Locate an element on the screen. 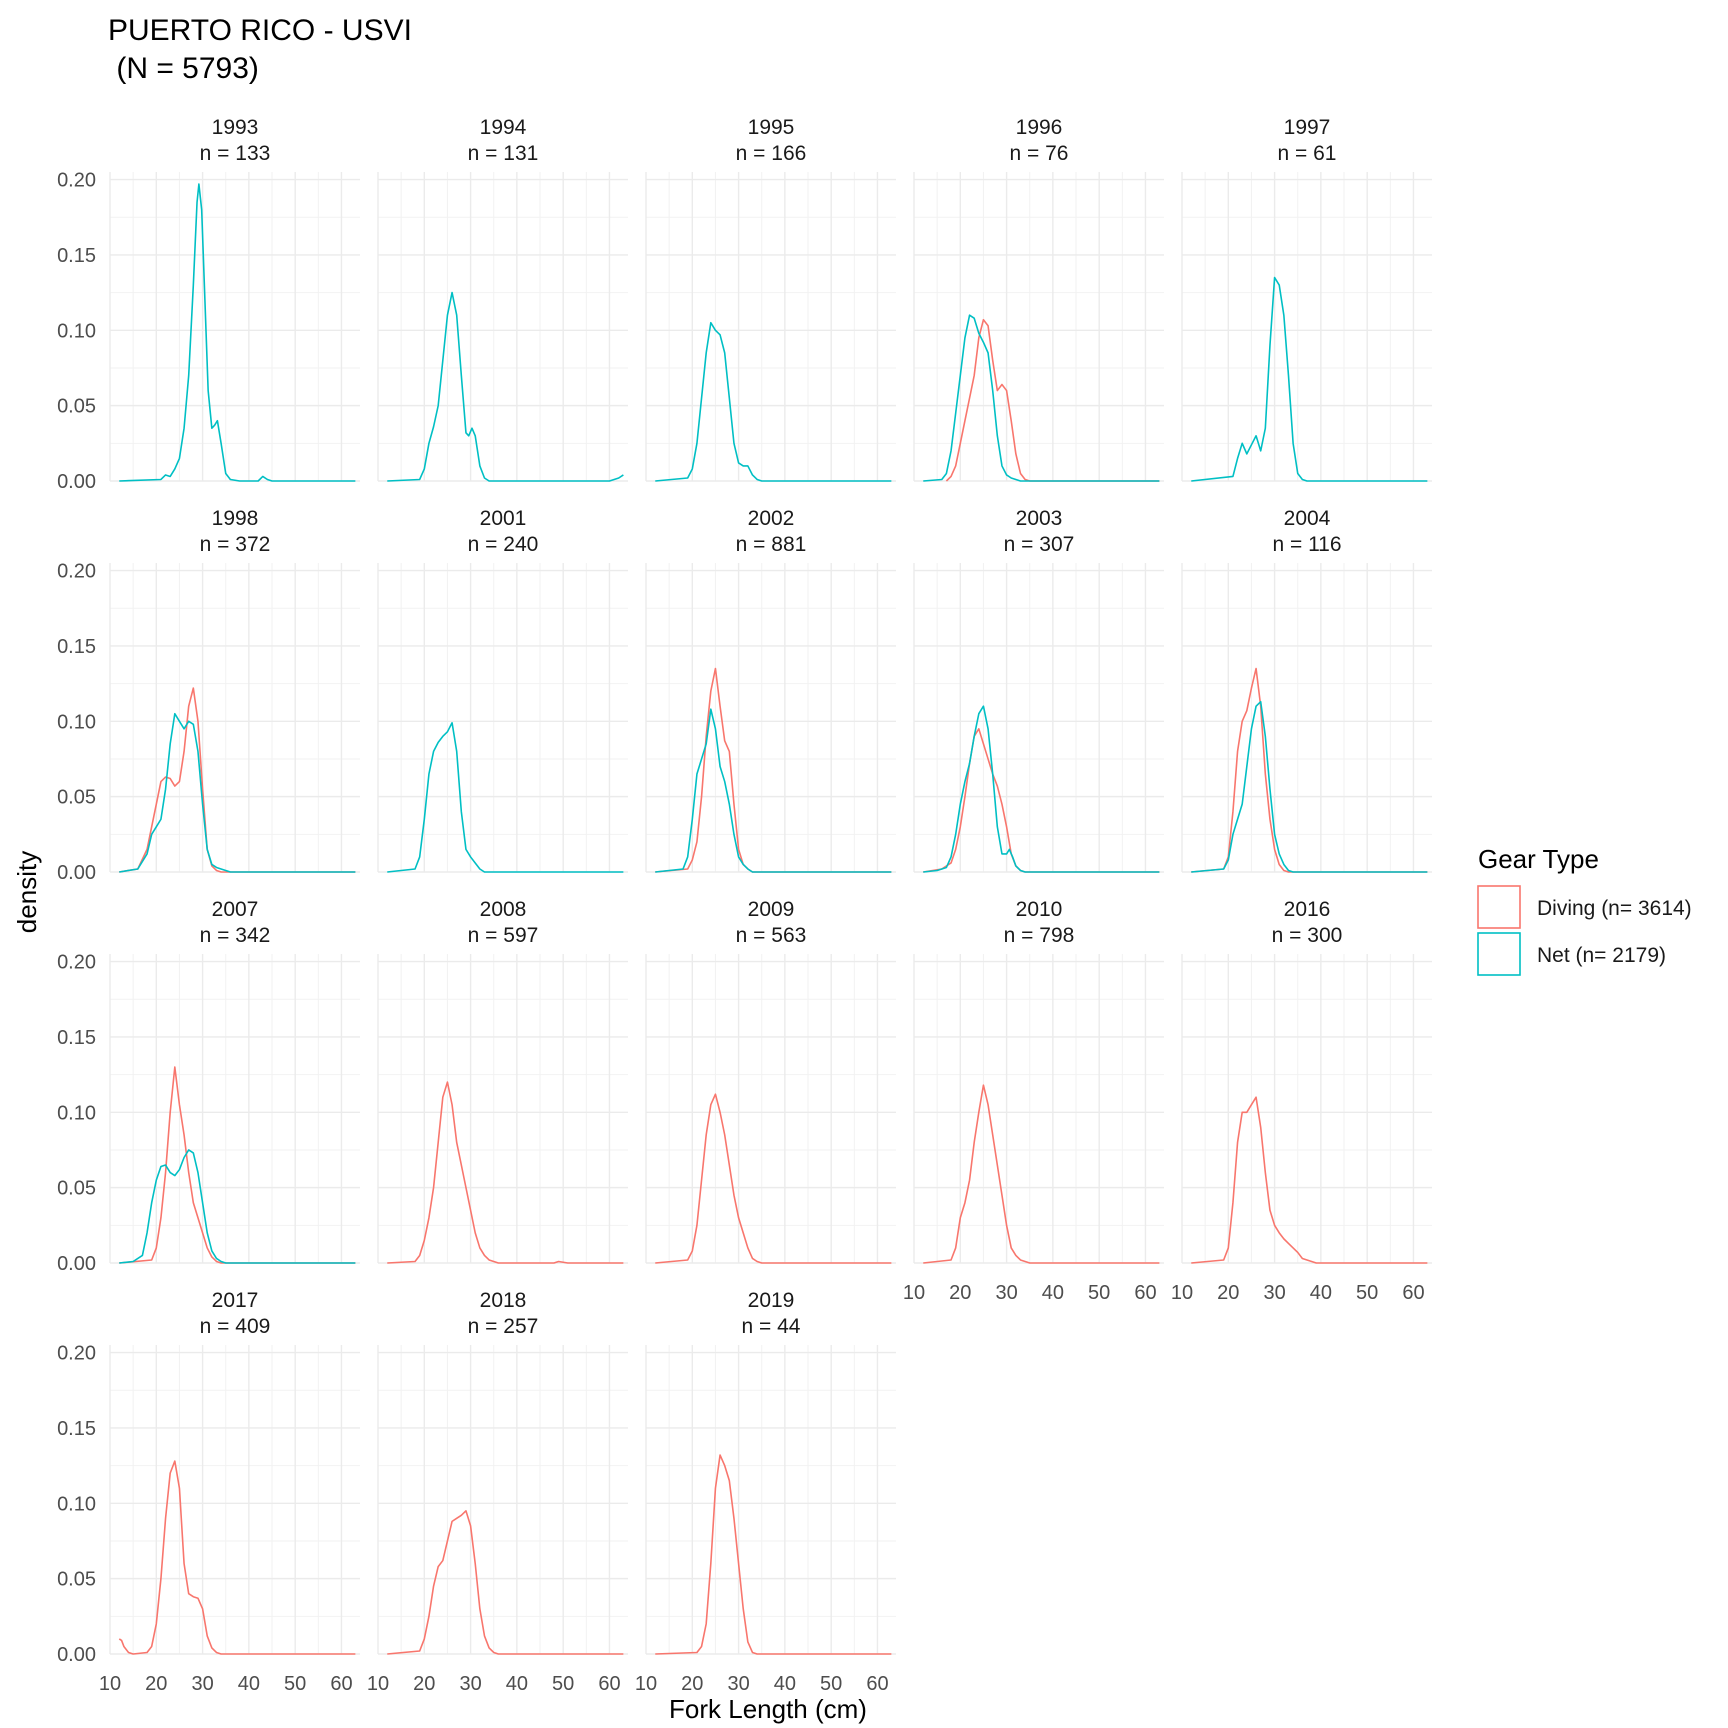 The width and height of the screenshot is (1728, 1728). panel-2009: 2009 n = 563 is located at coordinates (770, 1081).